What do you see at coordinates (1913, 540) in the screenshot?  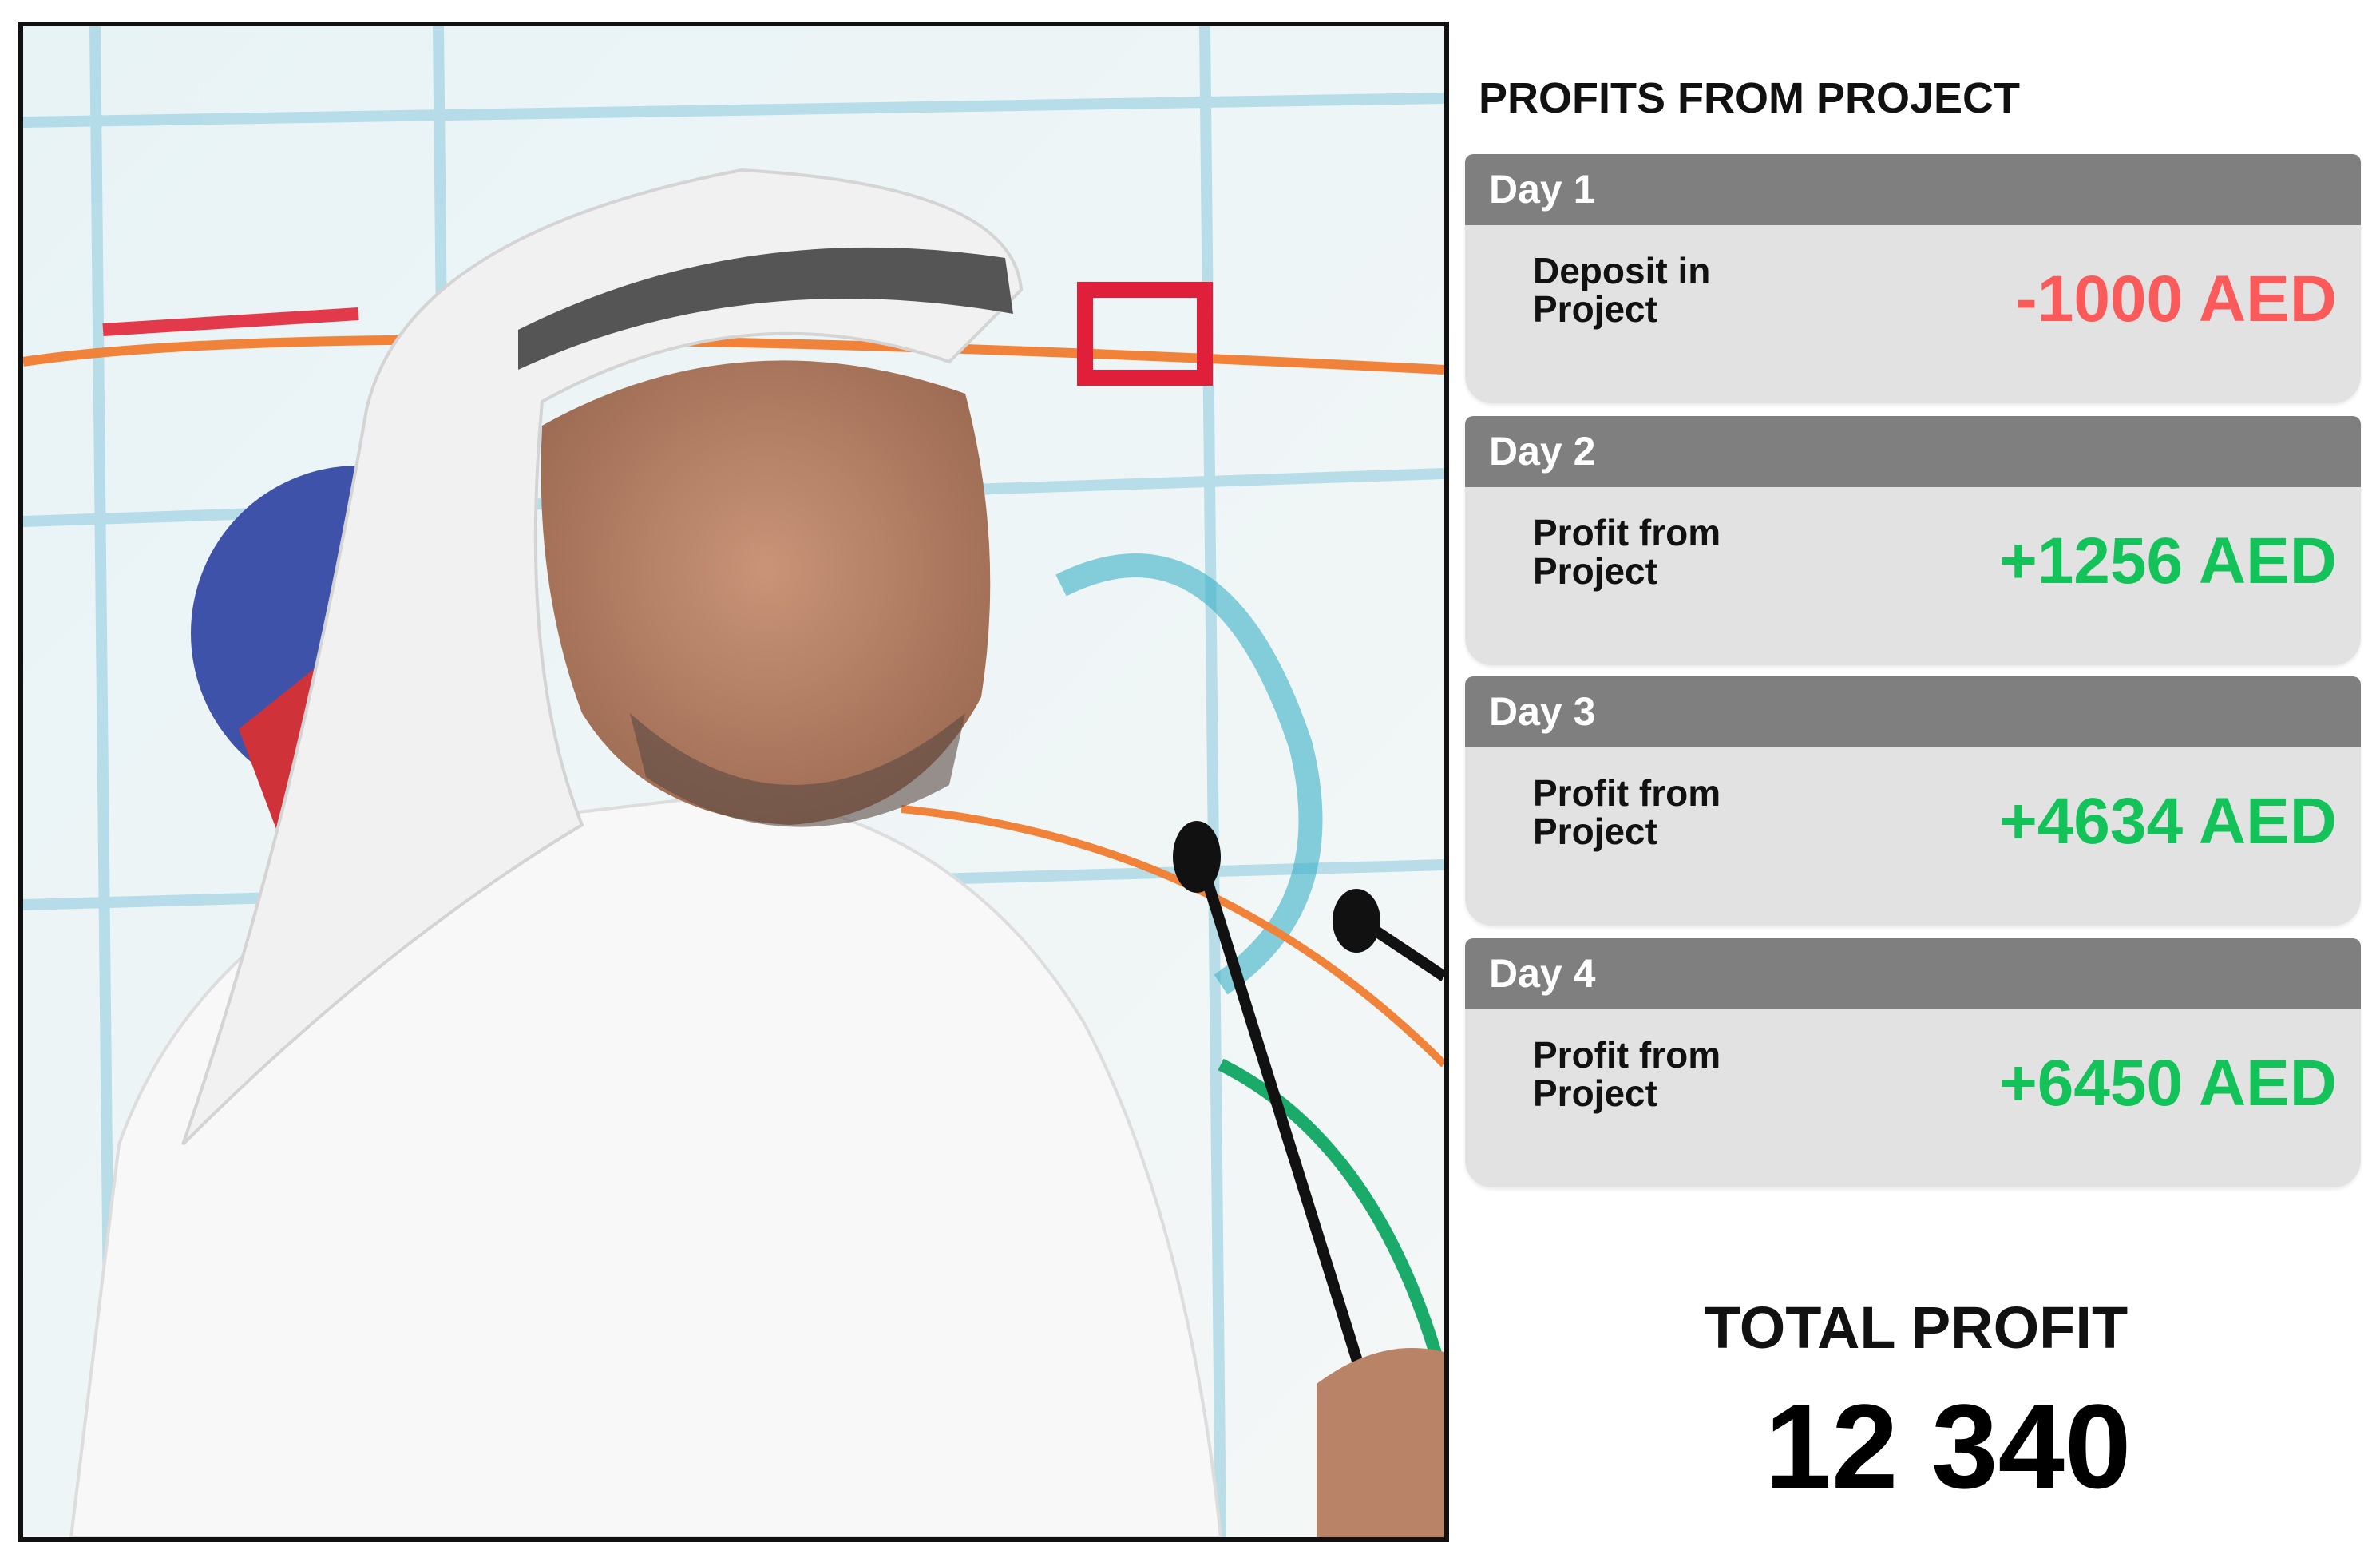 I see `day-card: Day 2 Profit from Project +1256 AED` at bounding box center [1913, 540].